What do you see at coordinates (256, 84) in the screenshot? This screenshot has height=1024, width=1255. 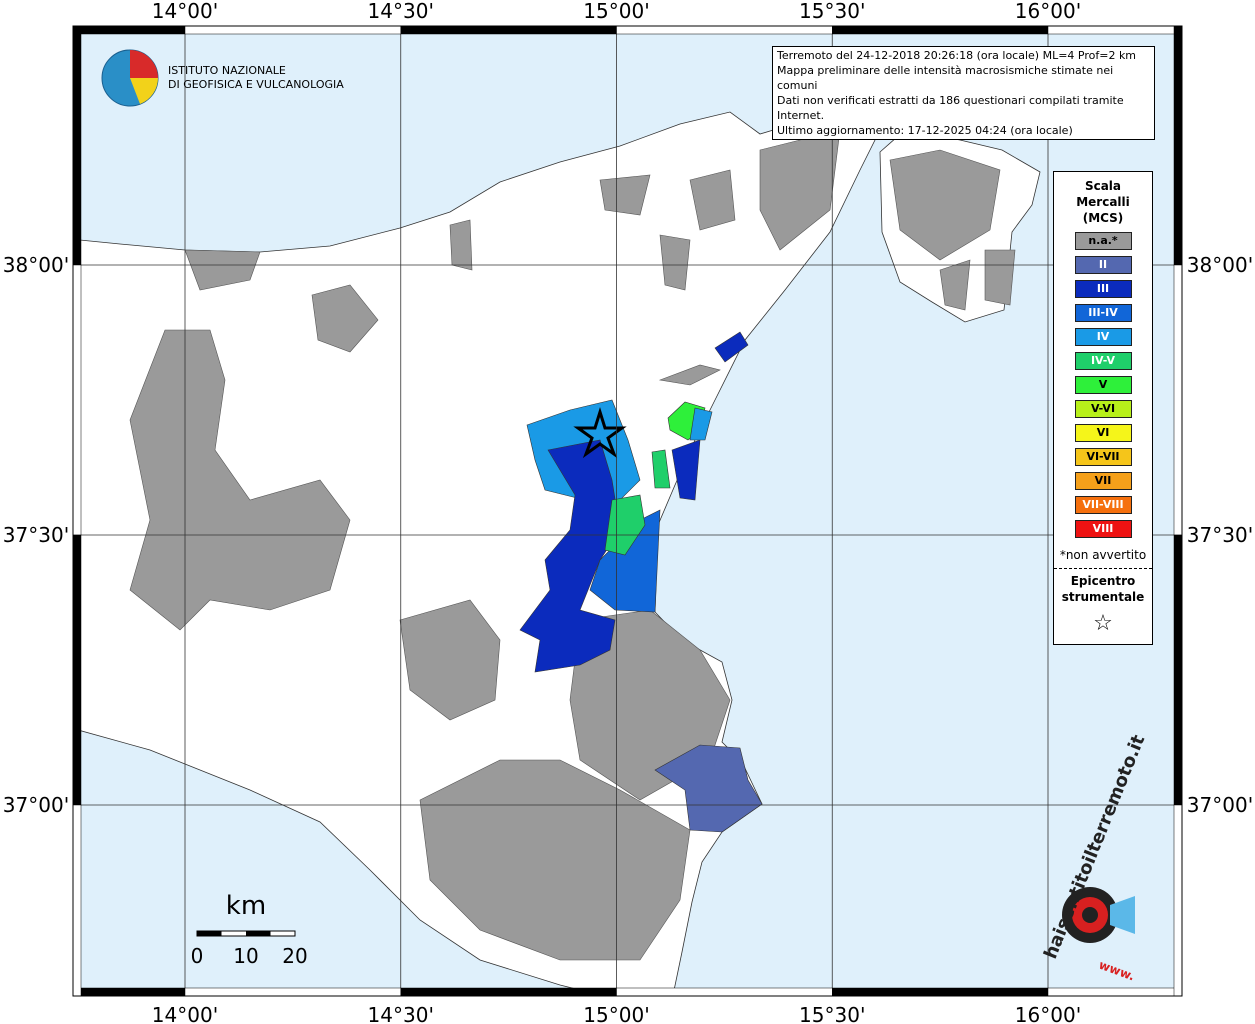 I see `logo-text: DI GEOFISICA E VULCANOLOGIA` at bounding box center [256, 84].